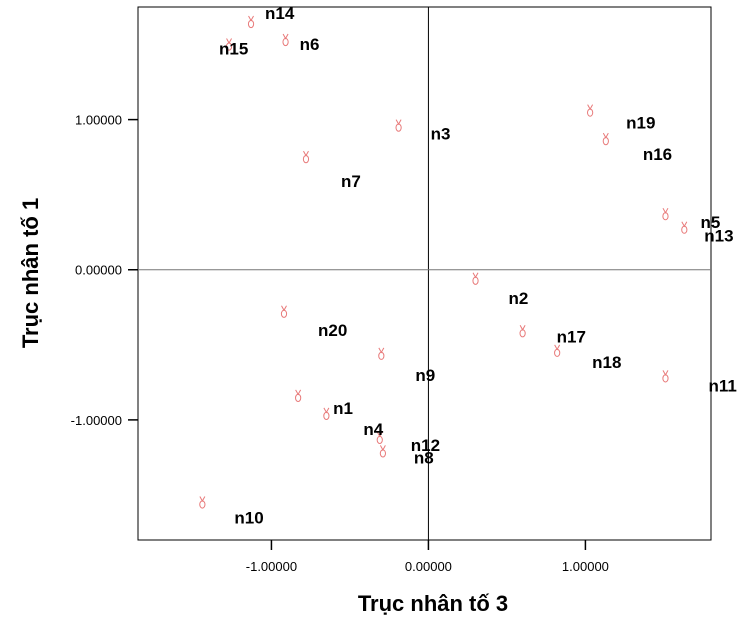  I want to click on point-label-n7: n7, so click(351, 181).